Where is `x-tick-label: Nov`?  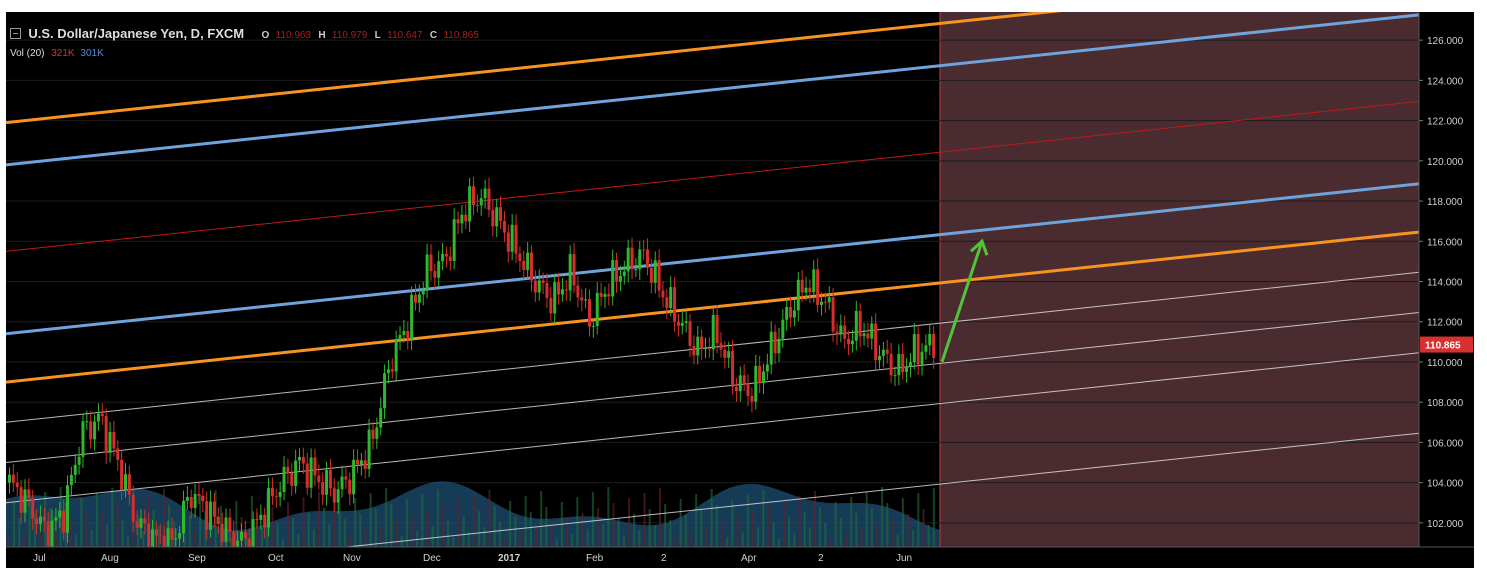
x-tick-label: Nov is located at coordinates (352, 558).